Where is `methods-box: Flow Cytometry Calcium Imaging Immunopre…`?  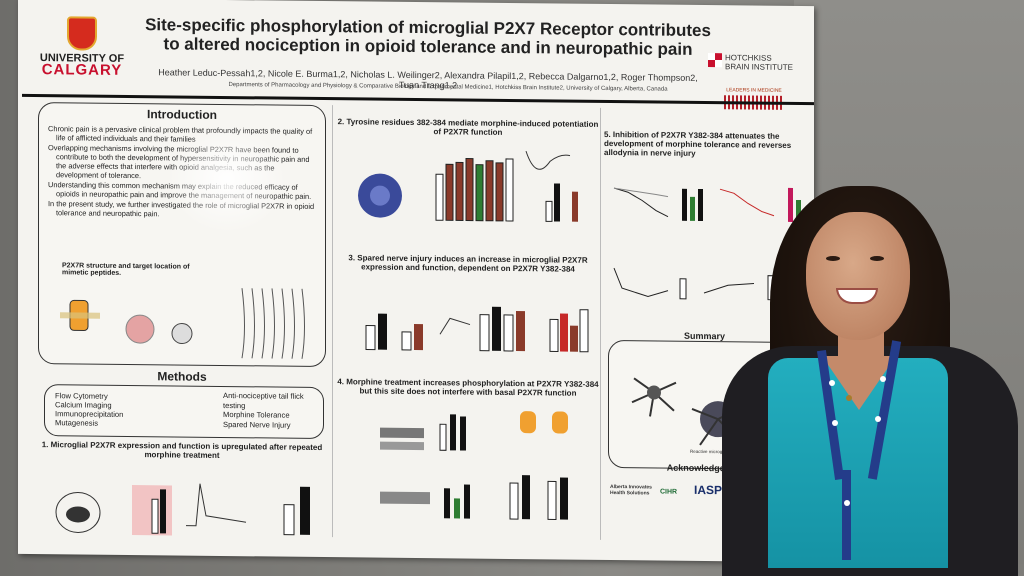
methods-box: Flow Cytometry Calcium Imaging Immunopre… is located at coordinates (184, 412).